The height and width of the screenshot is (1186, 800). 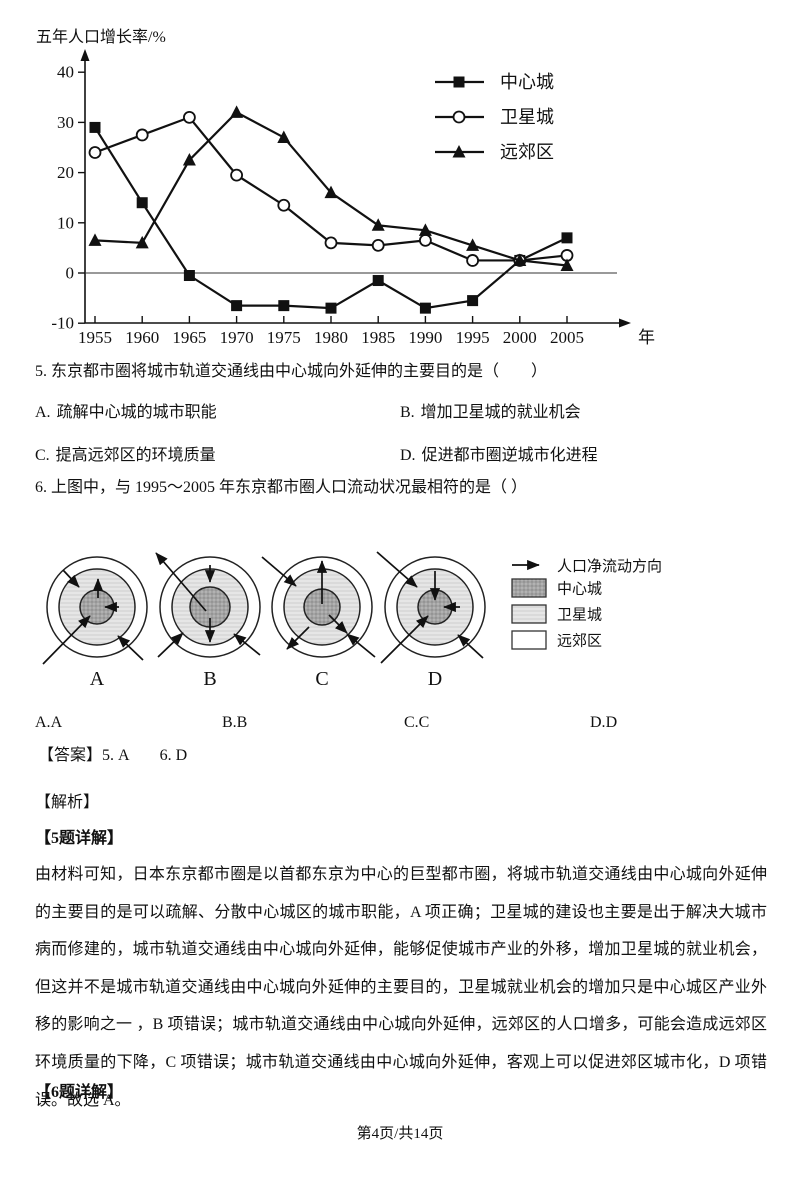 What do you see at coordinates (70, 273) in the screenshot?
I see `svg-text: 0` at bounding box center [70, 273].